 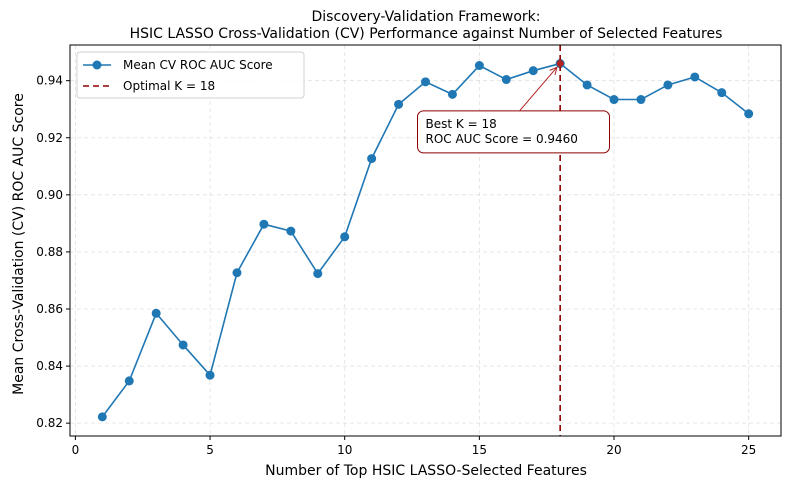 What do you see at coordinates (49, 81) in the screenshot?
I see `y-tick-label: 0.94` at bounding box center [49, 81].